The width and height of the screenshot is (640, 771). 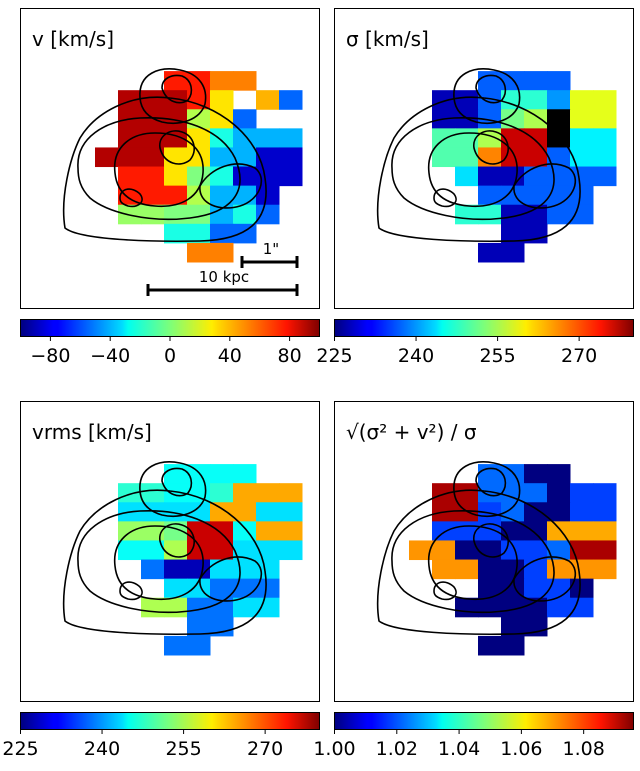 I want to click on colorbar-tick-label: 255, so click(x=497, y=356).